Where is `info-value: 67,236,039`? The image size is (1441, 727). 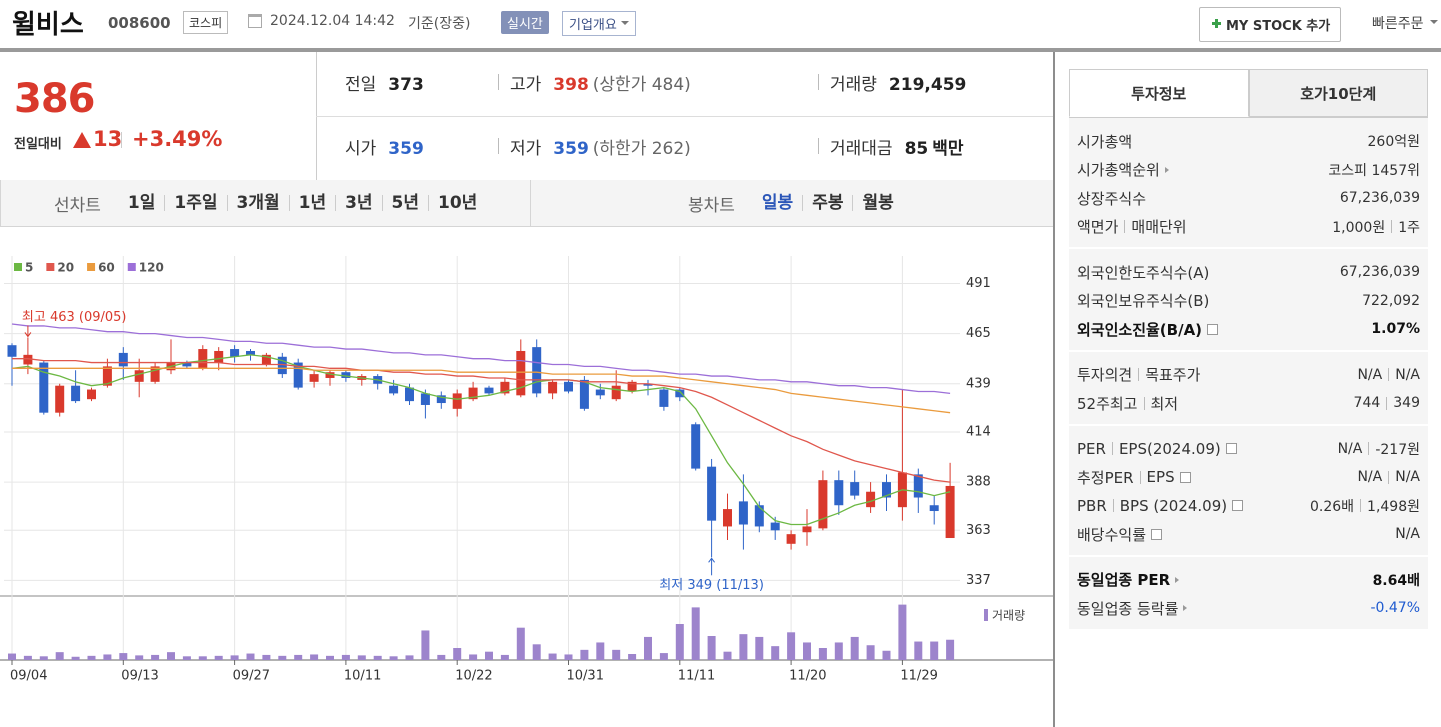
info-value: 67,236,039 is located at coordinates (1380, 272).